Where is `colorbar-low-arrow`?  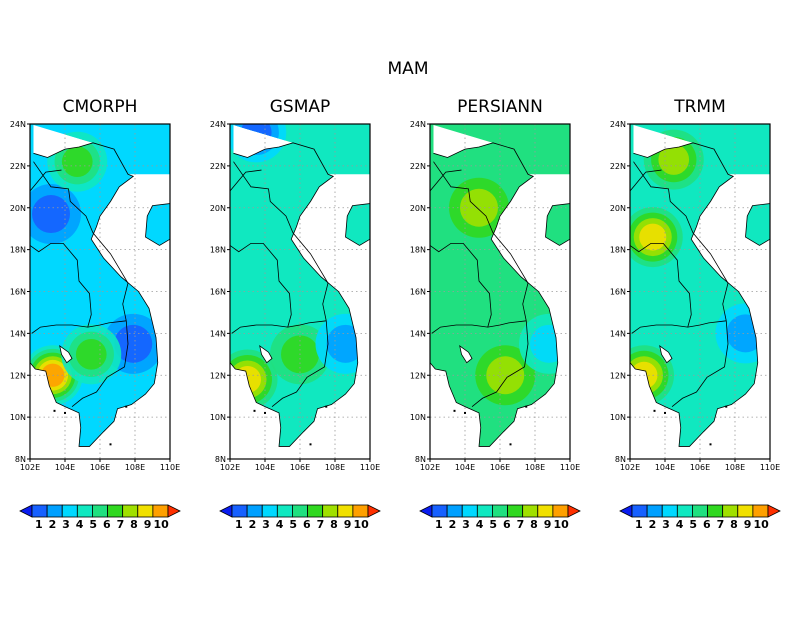 colorbar-low-arrow is located at coordinates (626, 511).